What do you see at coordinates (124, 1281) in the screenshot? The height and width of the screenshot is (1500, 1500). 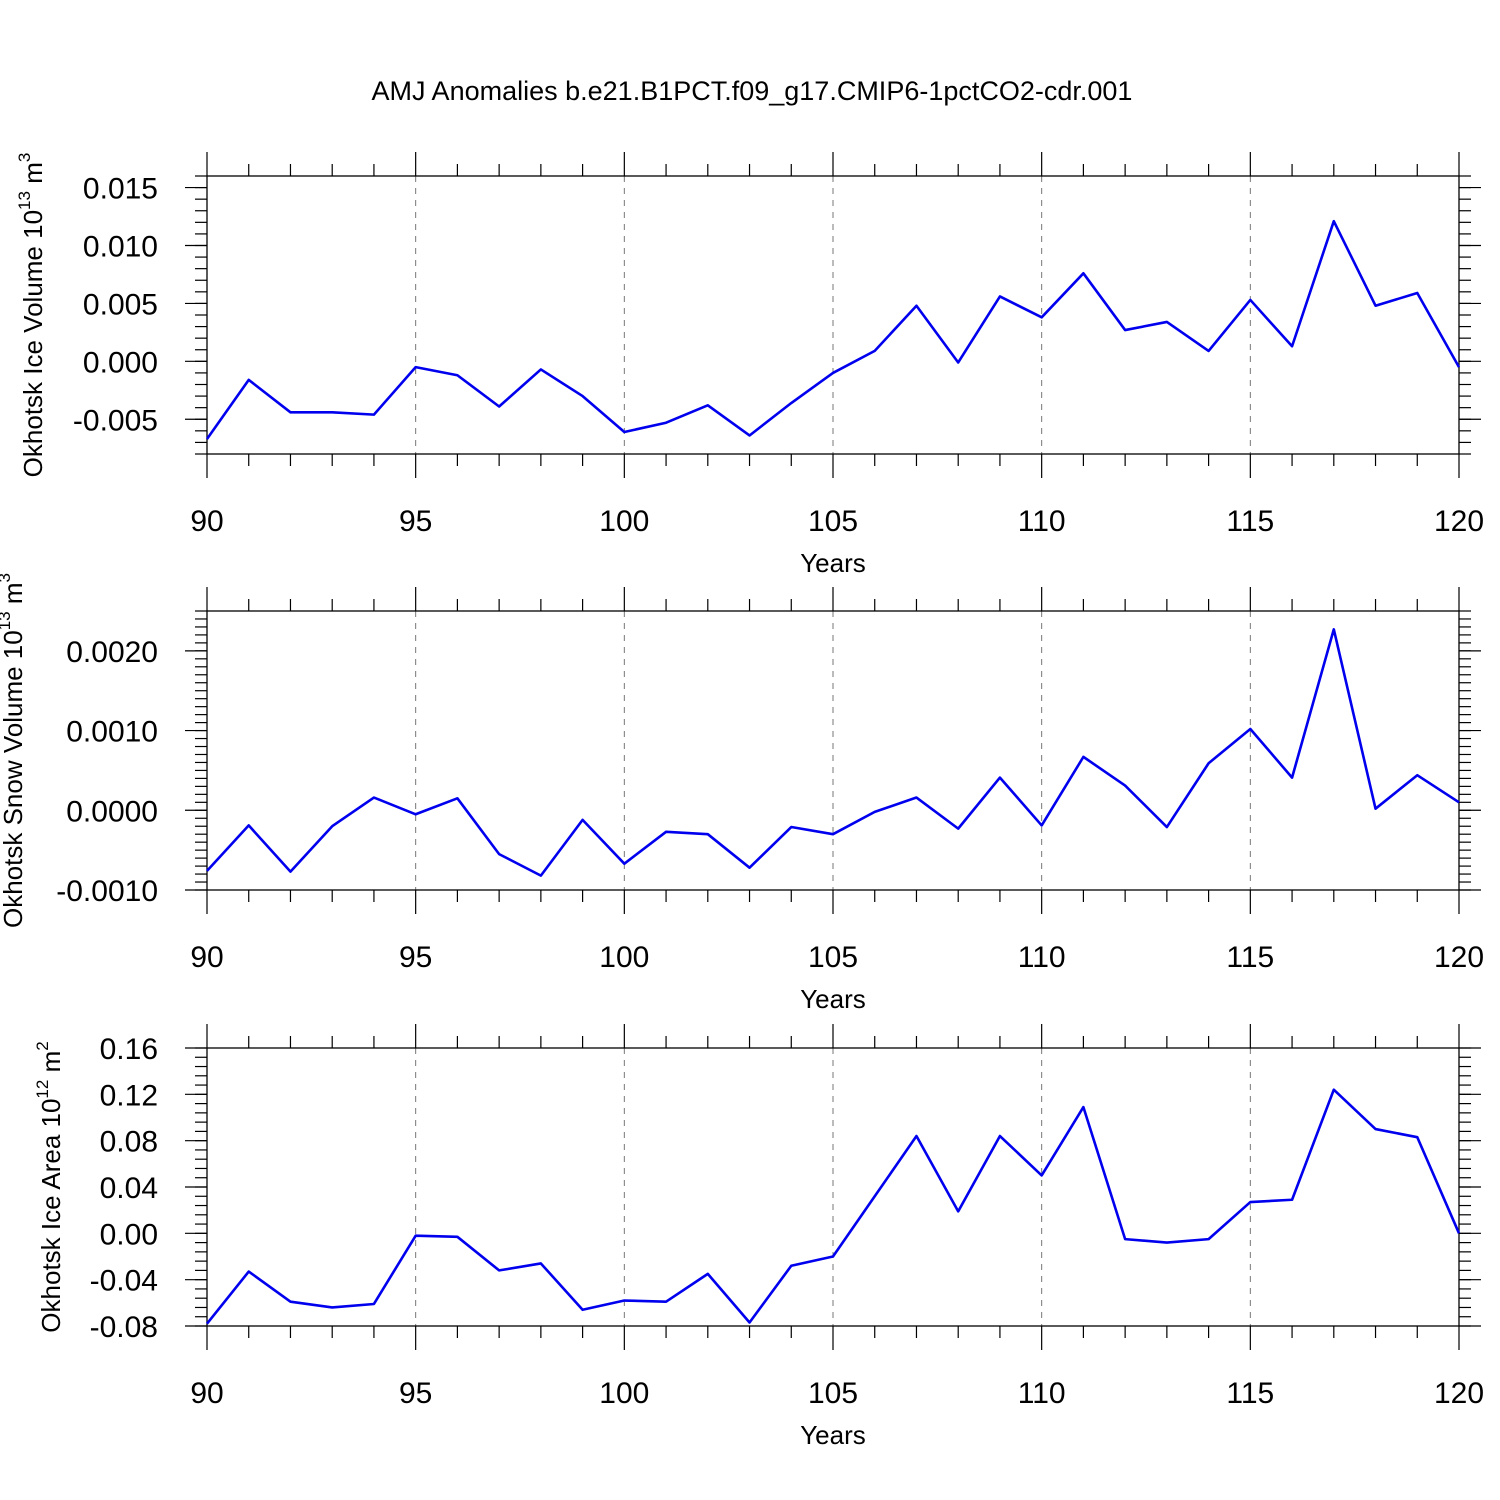 I see `y-tick-label: -0.04` at bounding box center [124, 1281].